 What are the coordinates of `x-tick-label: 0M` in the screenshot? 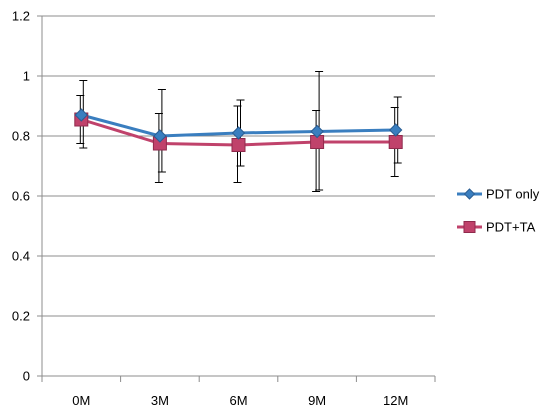 It's located at (81, 400).